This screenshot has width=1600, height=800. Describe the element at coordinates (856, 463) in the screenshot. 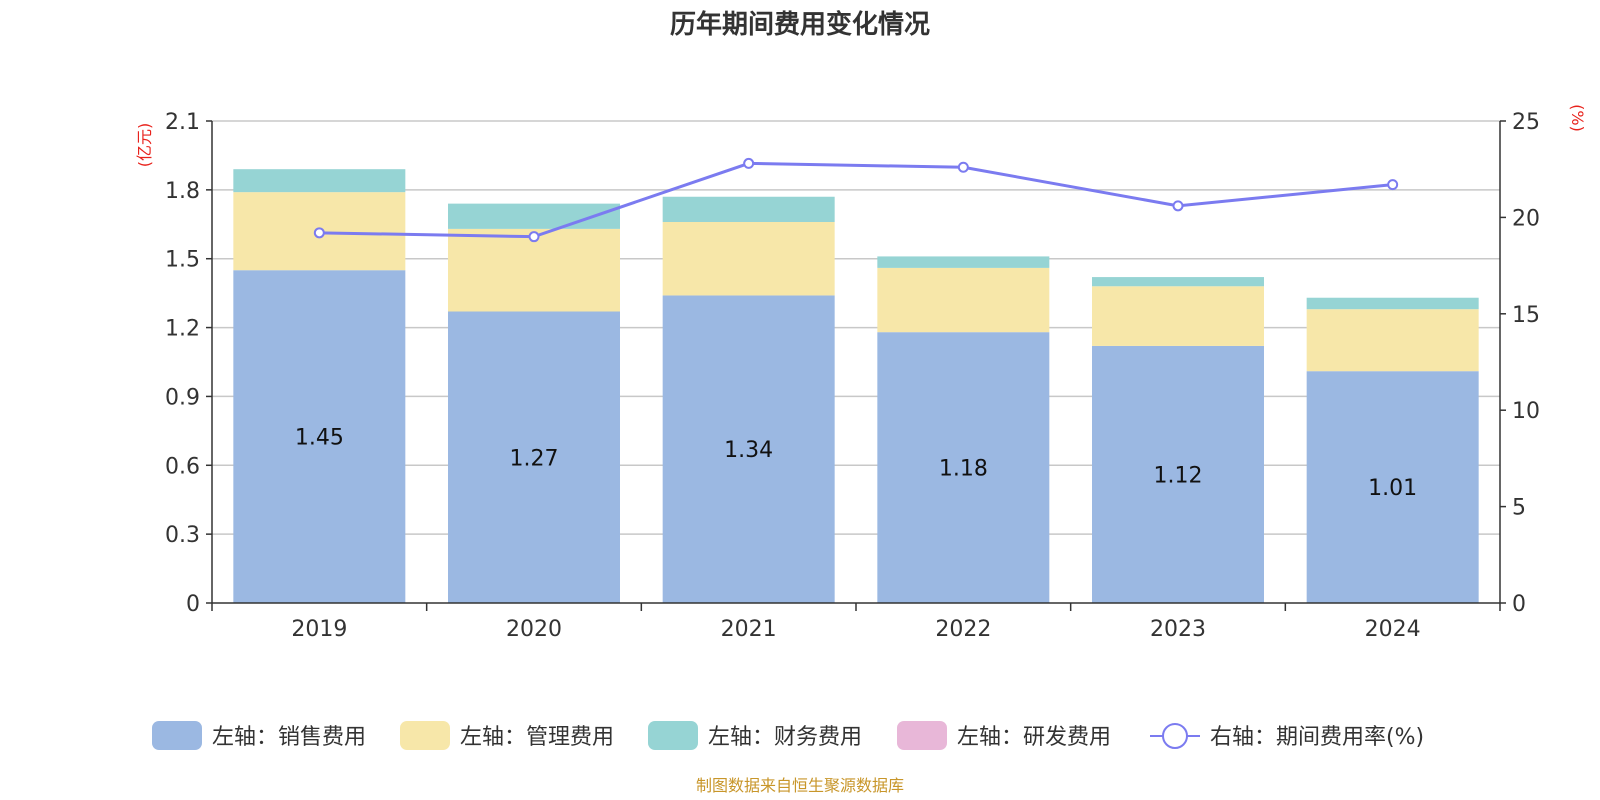

I see `label-layer: 1.45 1.27 1.34 1.18 1.12 1.01` at that location.